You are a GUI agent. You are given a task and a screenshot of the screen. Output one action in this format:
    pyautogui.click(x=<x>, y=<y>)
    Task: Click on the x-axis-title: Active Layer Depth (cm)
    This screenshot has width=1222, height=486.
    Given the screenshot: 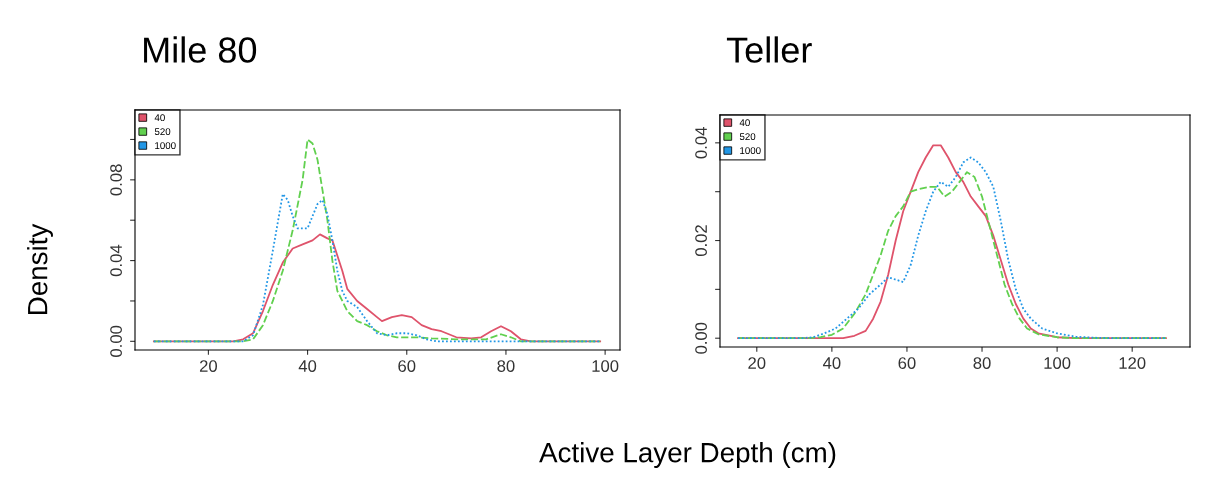 What is the action you would take?
    pyautogui.click(x=687, y=455)
    